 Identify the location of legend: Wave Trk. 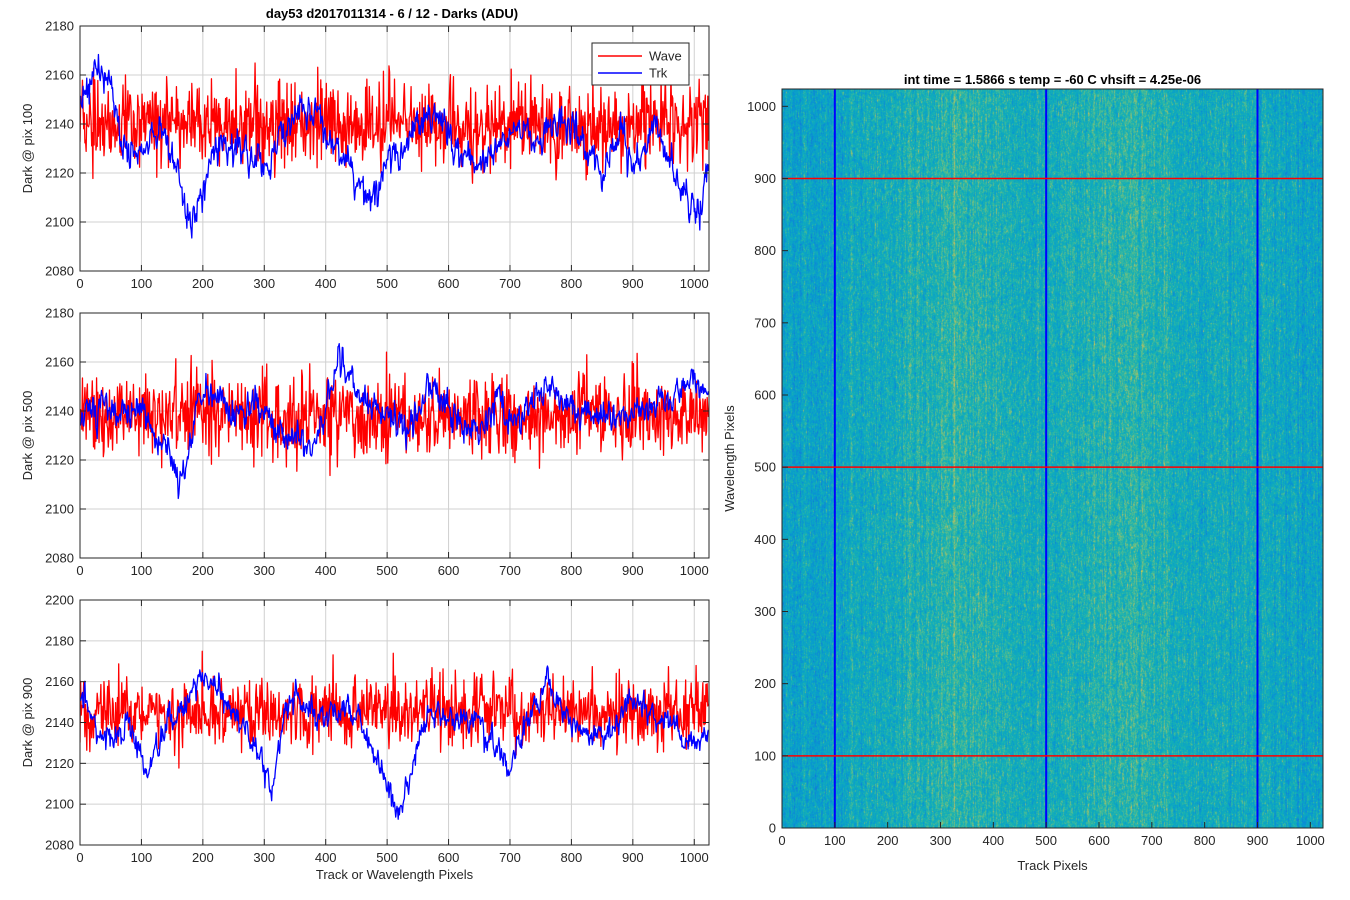
(640, 64).